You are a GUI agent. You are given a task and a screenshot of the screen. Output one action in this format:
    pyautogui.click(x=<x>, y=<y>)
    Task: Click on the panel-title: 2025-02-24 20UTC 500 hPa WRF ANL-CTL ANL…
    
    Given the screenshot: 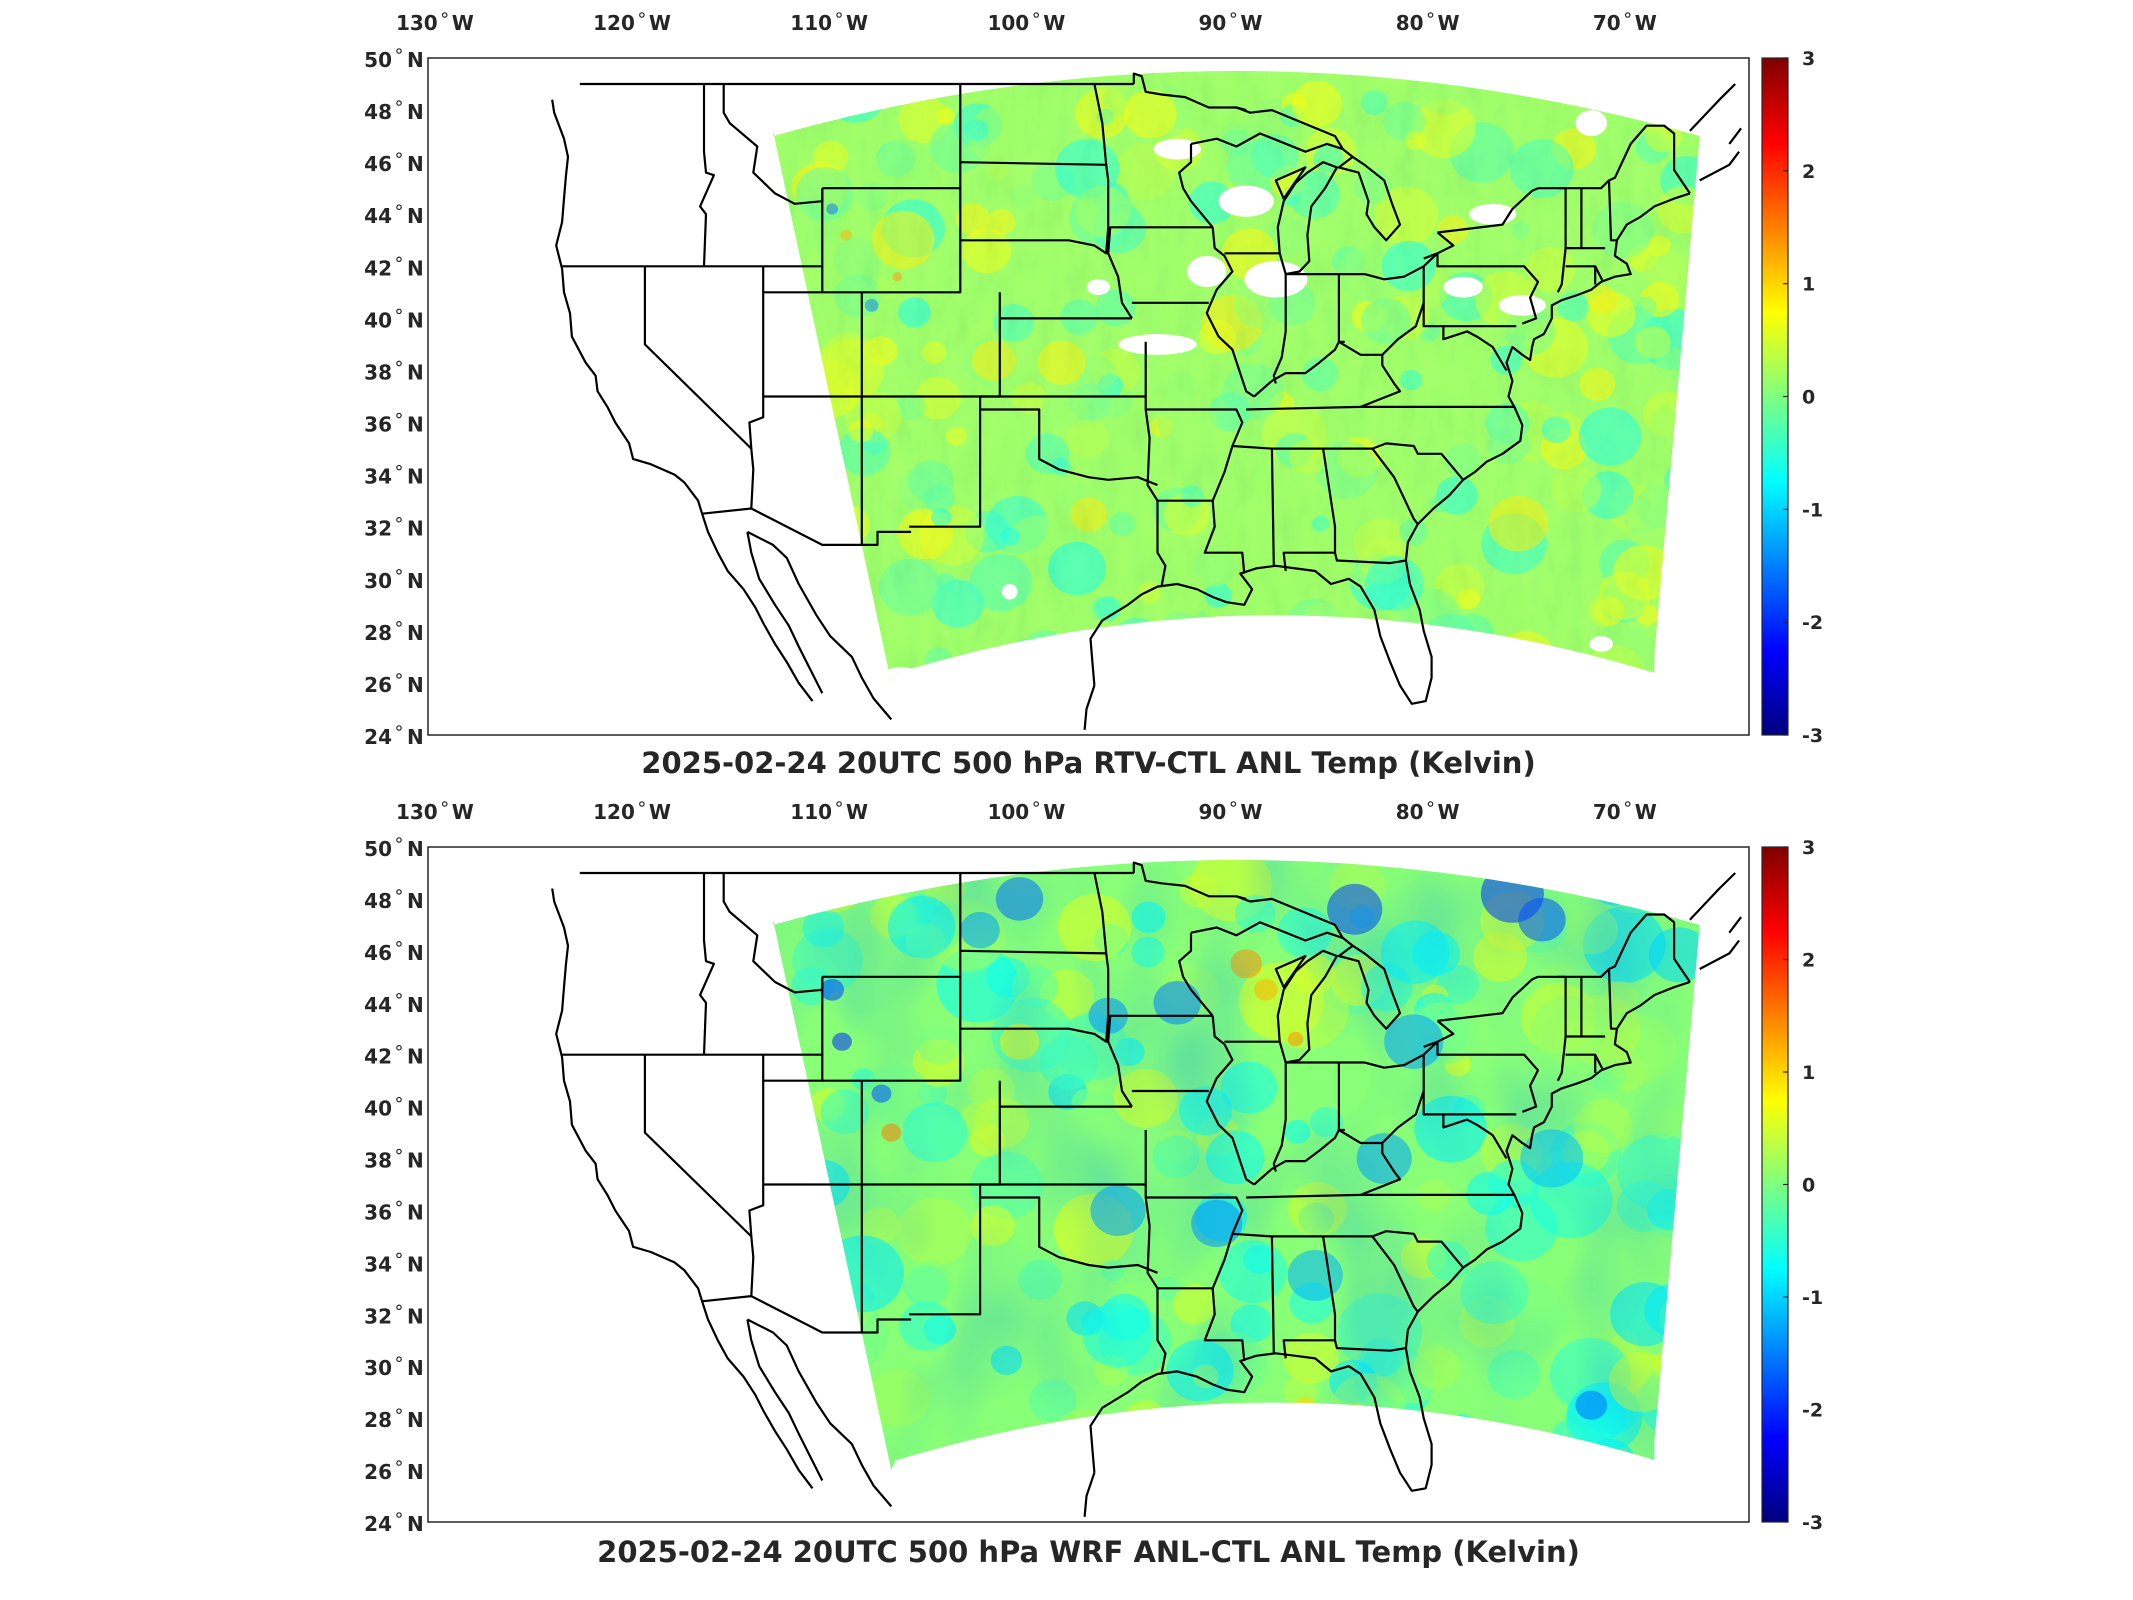 What is the action you would take?
    pyautogui.click(x=1088, y=1552)
    